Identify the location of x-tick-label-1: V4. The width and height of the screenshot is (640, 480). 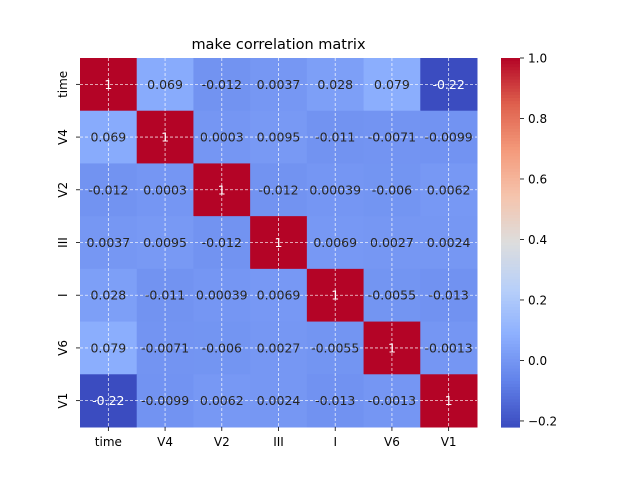
(165, 442).